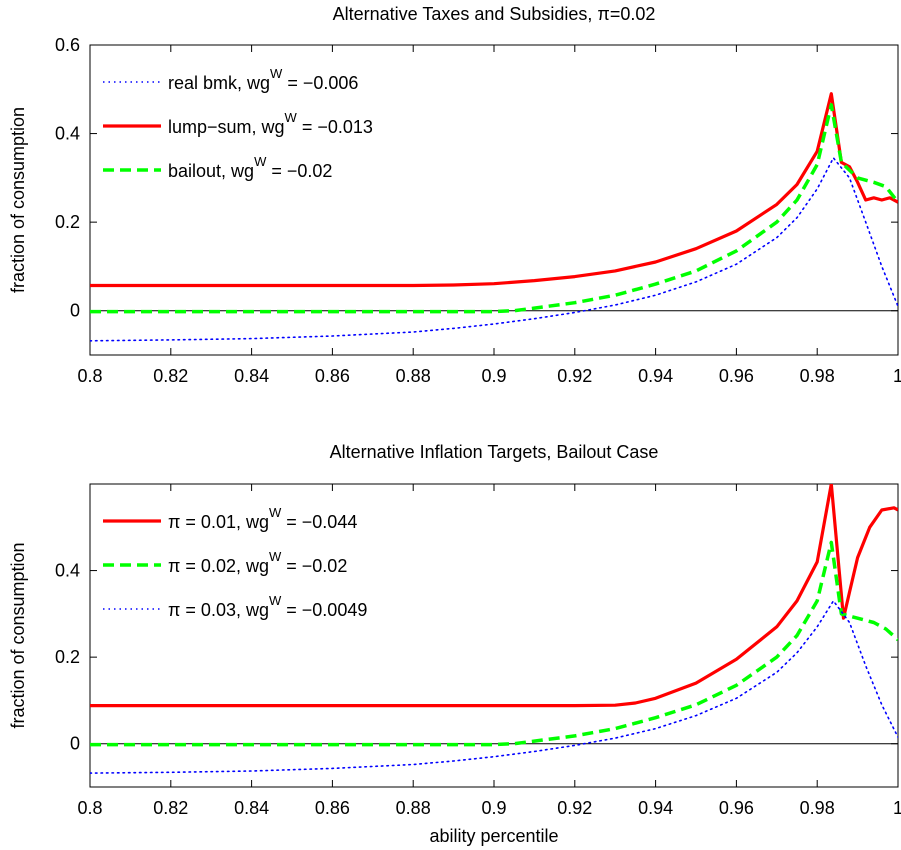 This screenshot has height=850, width=901. I want to click on legend-label: π = 0.01, wgW = −0.044, so click(262, 518).